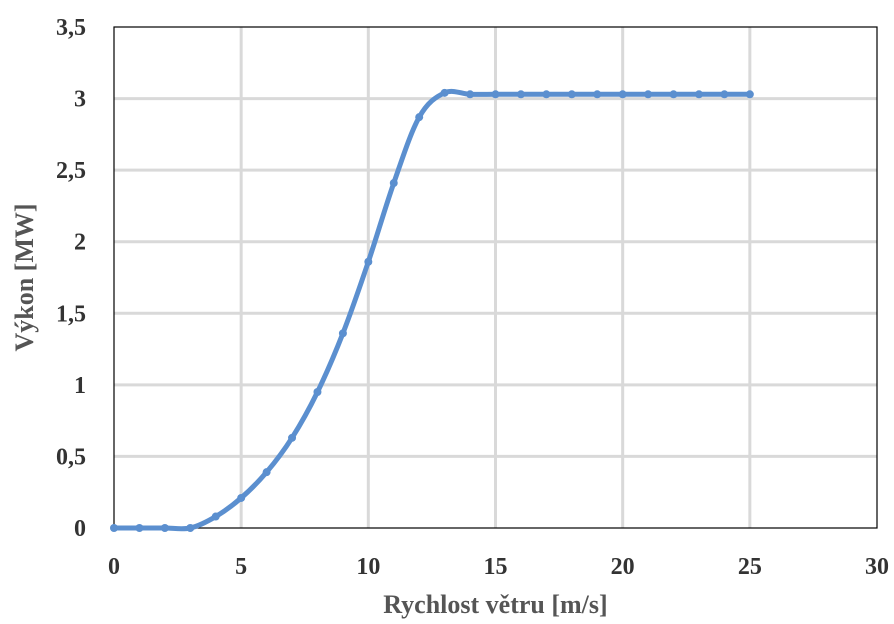 Image resolution: width=894 pixels, height=624 pixels. What do you see at coordinates (80, 100) in the screenshot?
I see `y-tick-label: 3` at bounding box center [80, 100].